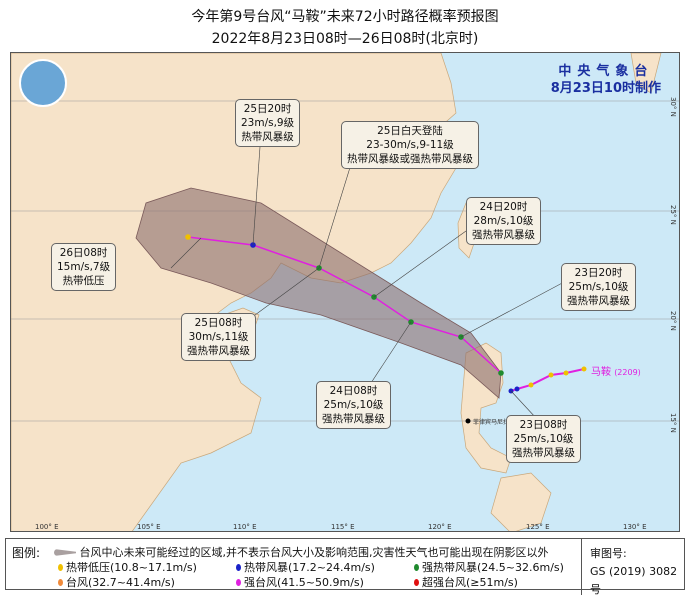 The height and width of the screenshot is (606, 690). Describe the element at coordinates (84, 267) in the screenshot. I see `label-26-08: 26日08时 15m/s,7级 热带低压` at that location.